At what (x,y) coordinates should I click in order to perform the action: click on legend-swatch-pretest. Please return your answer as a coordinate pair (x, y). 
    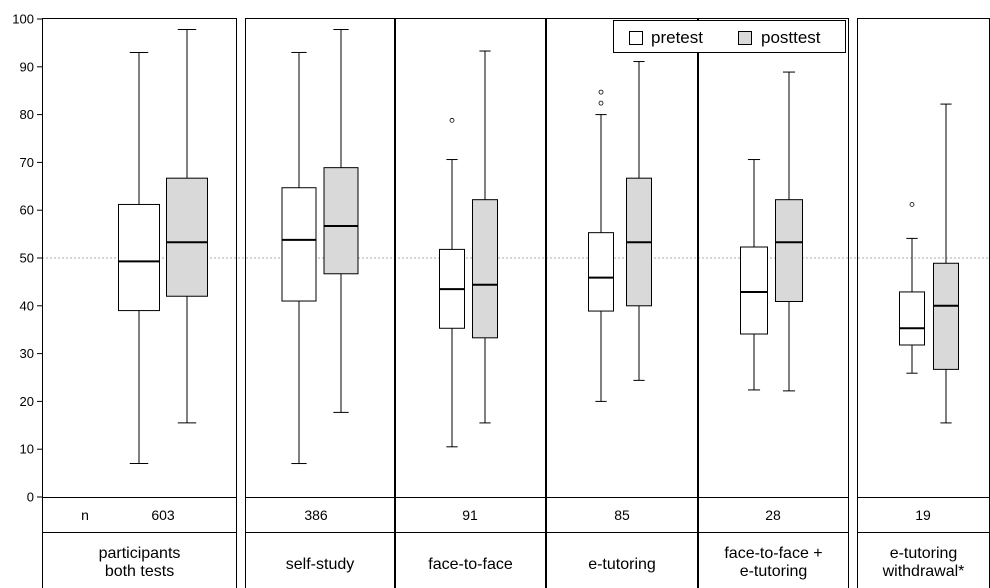
    Looking at the image, I should click on (636, 38).